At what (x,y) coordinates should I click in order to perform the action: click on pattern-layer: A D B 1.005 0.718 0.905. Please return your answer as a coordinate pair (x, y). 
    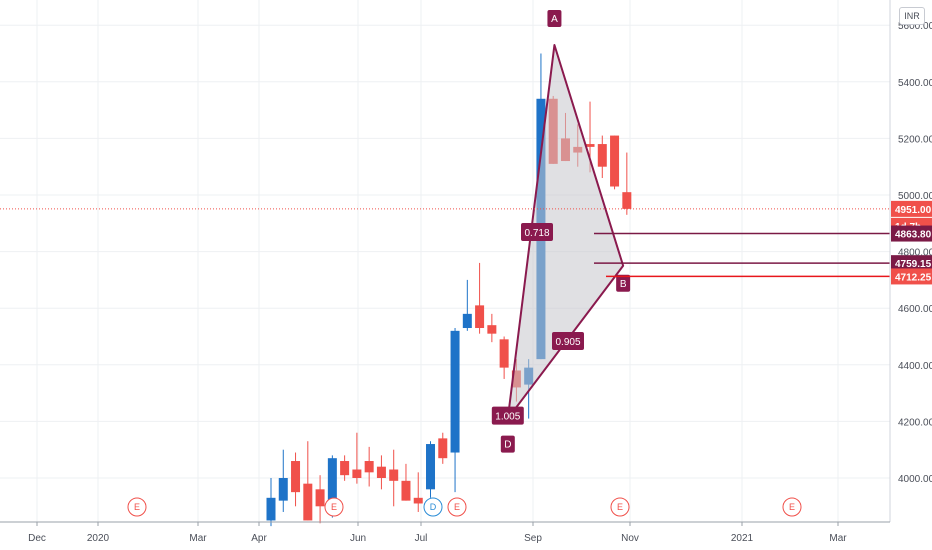
    Looking at the image, I should click on (561, 231).